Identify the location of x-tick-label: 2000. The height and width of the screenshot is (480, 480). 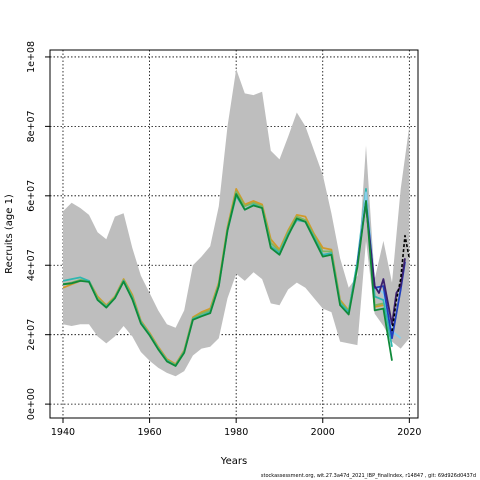
(323, 432).